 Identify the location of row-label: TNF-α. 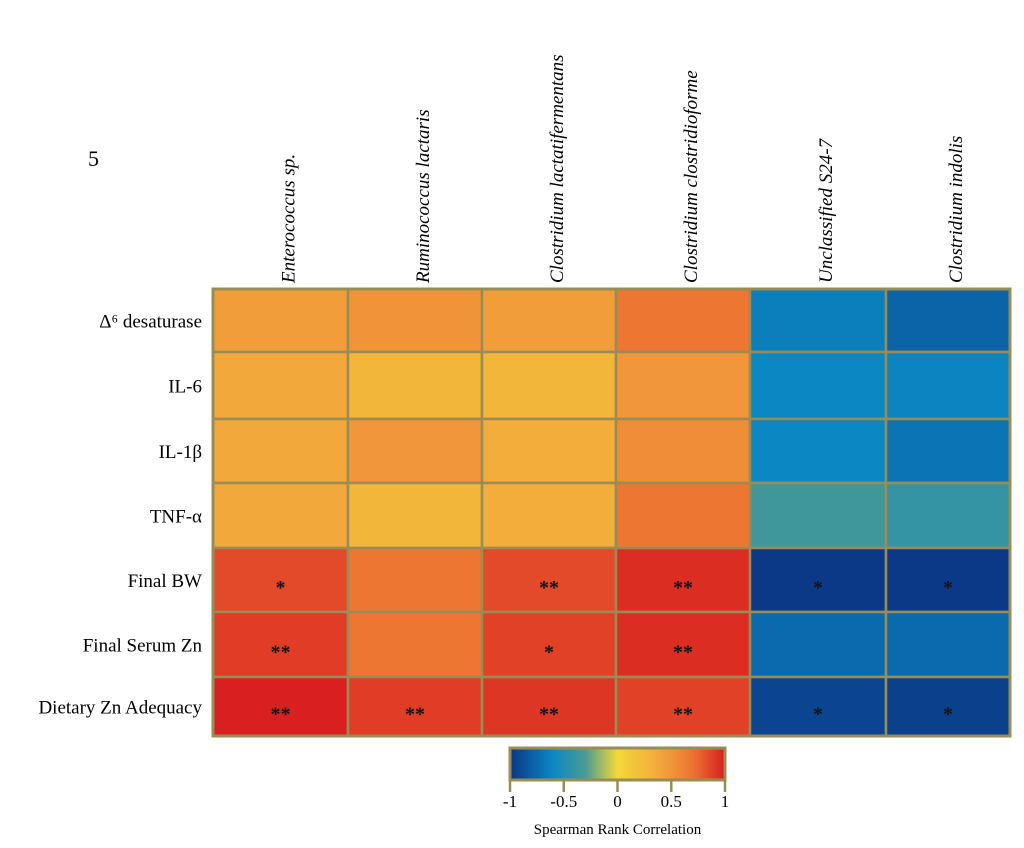
(176, 517).